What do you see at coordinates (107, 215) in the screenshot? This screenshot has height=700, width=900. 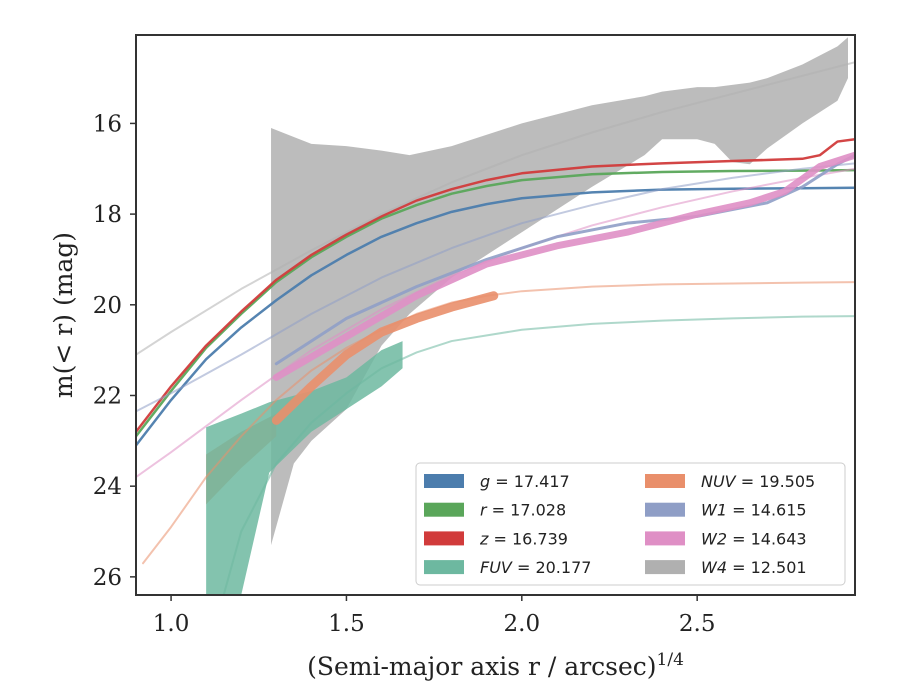 I see `y-tick-label: 18` at bounding box center [107, 215].